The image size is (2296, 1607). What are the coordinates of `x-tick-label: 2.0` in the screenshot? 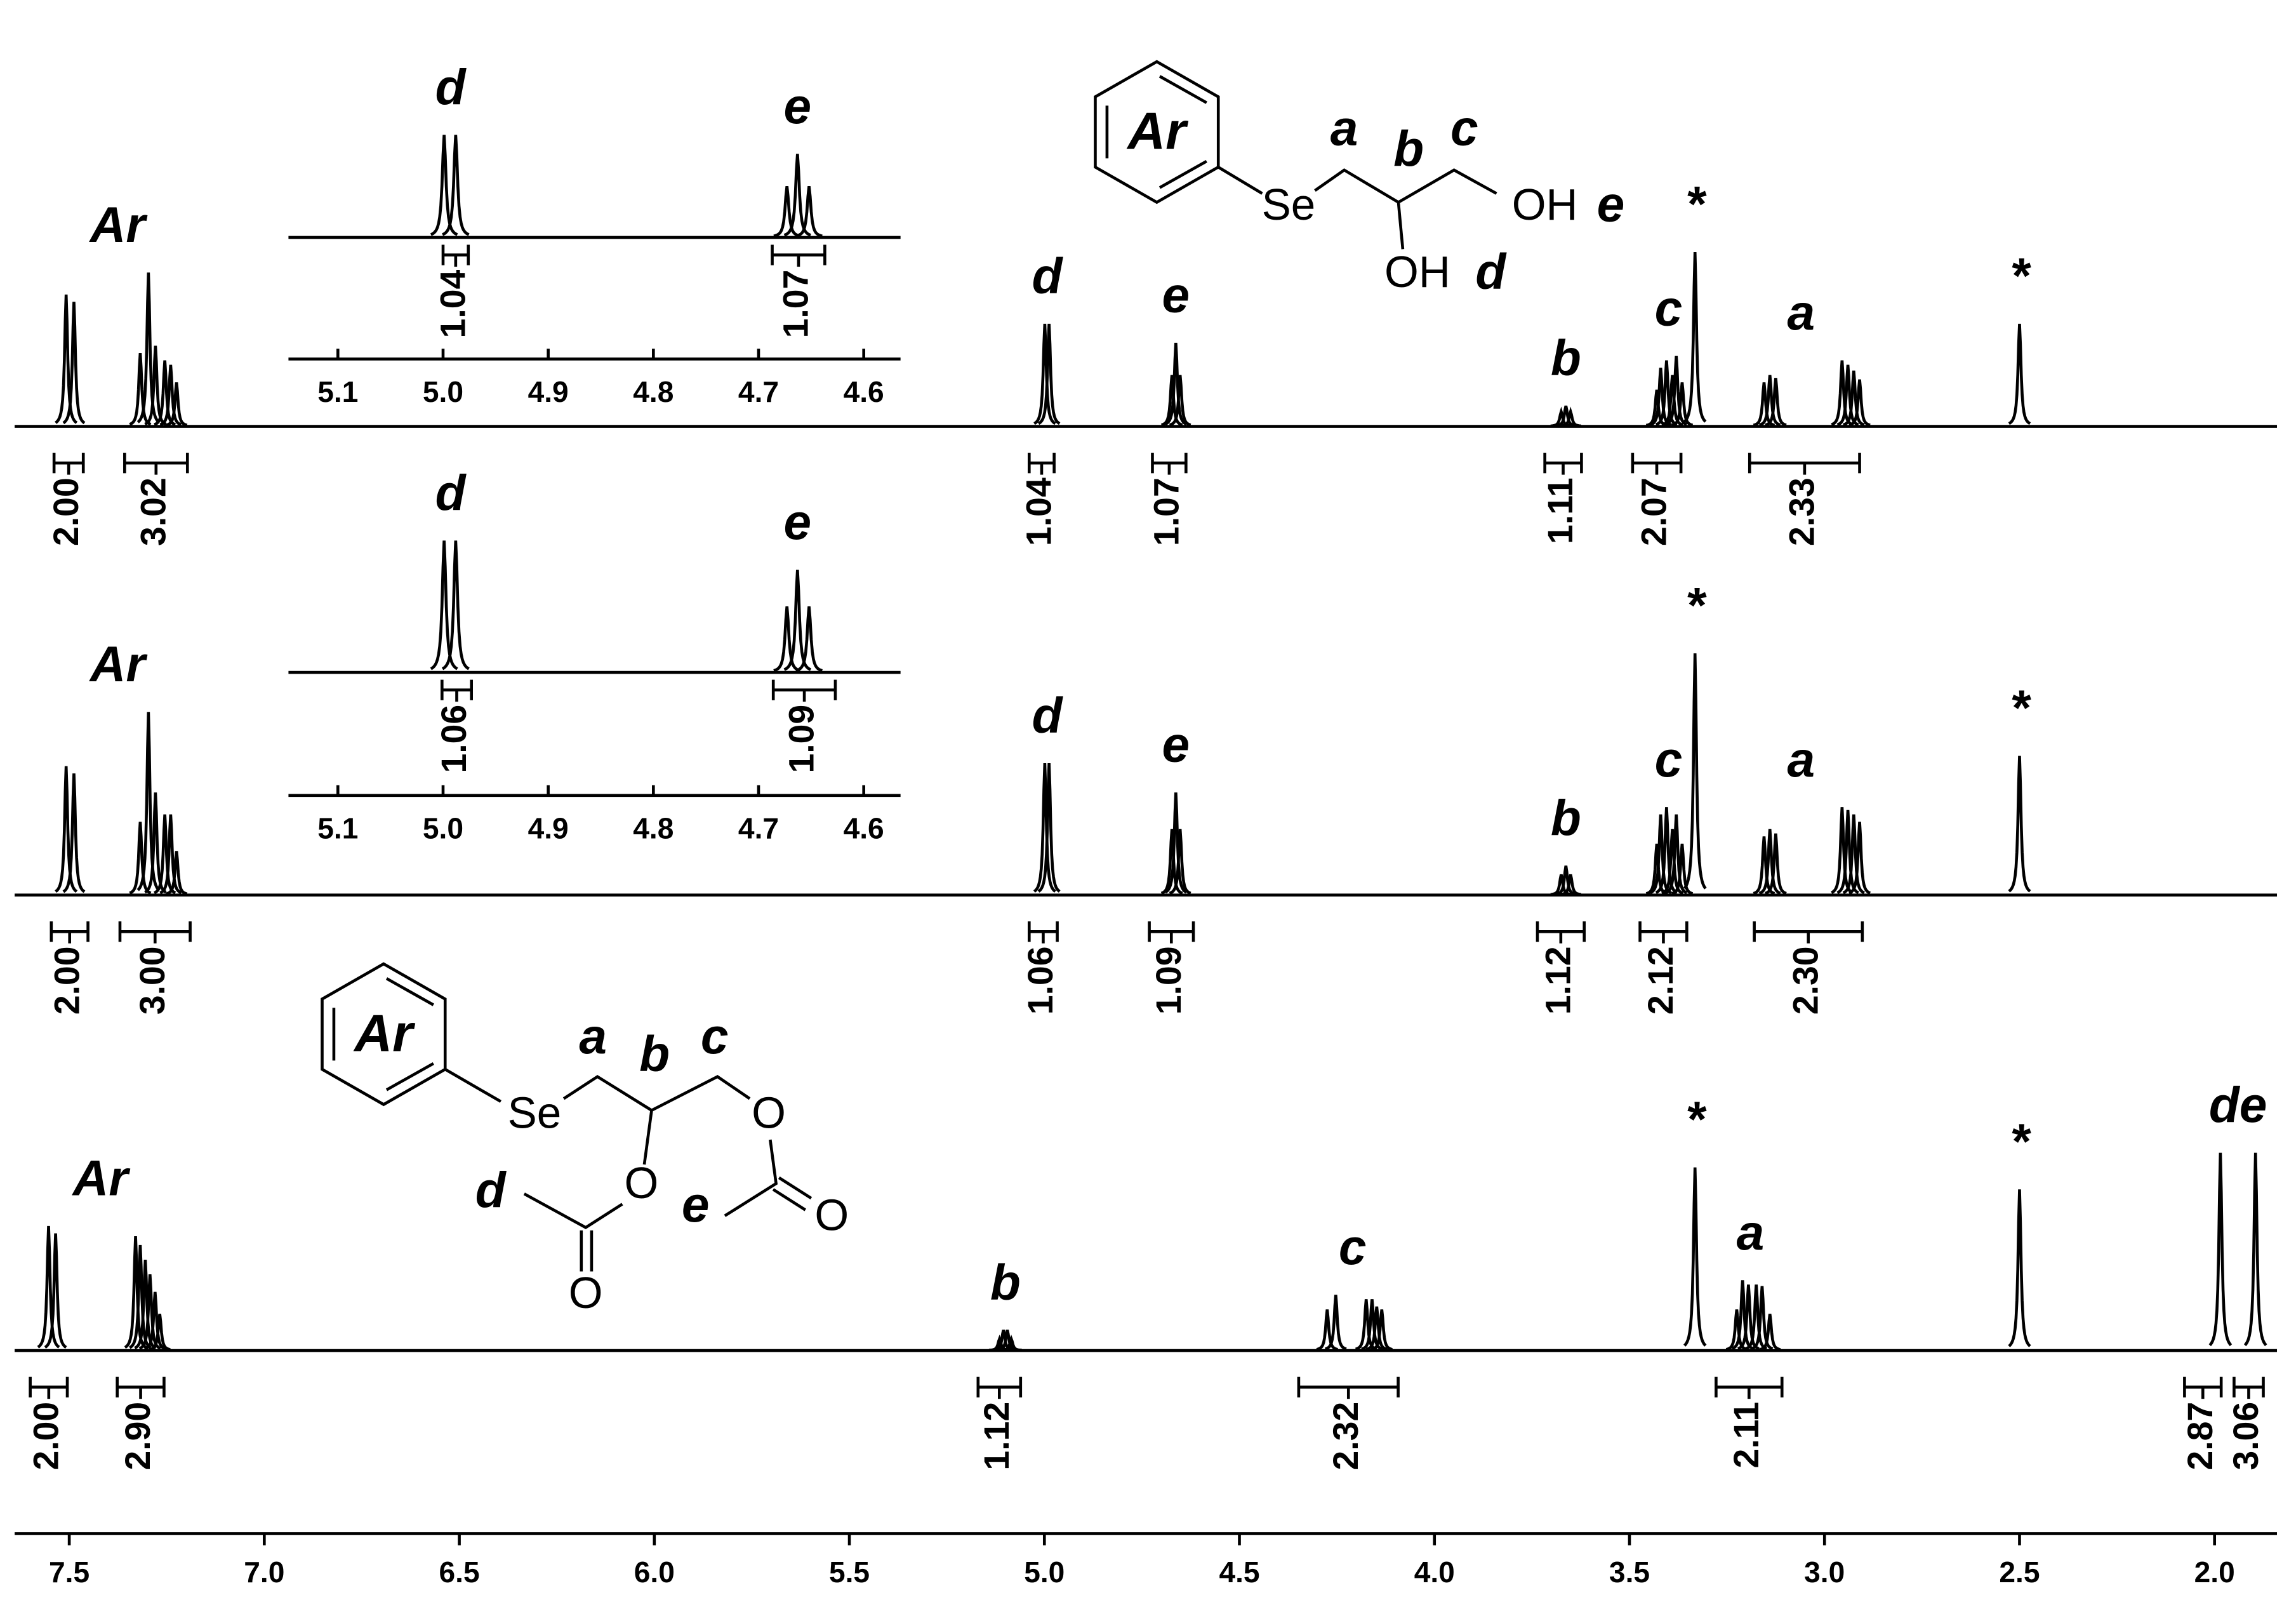 It's located at (2214, 1572).